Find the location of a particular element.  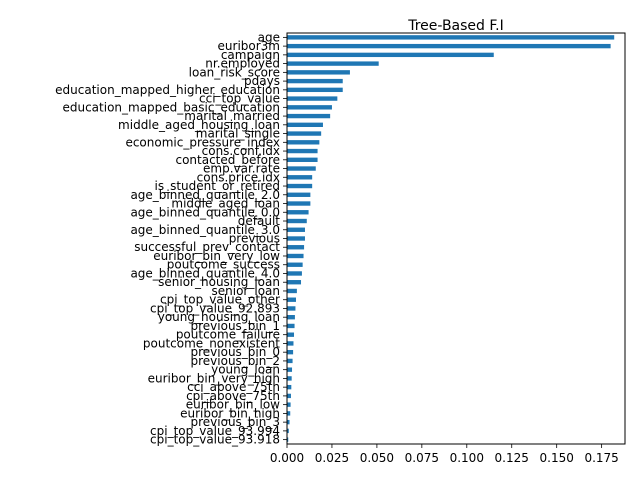

bar-age_binned_quantile_0.0 is located at coordinates (298, 212).